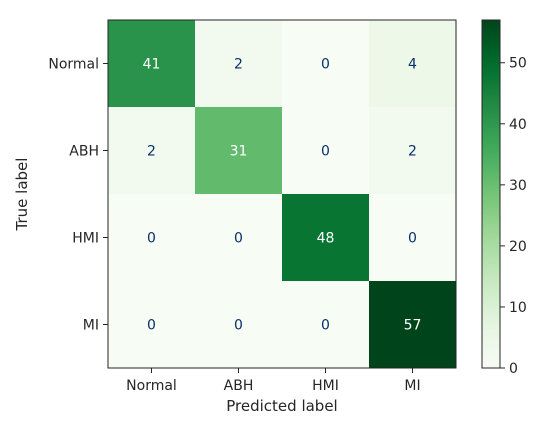 This screenshot has height=426, width=550. I want to click on x-tick-label: Normal, so click(151, 386).